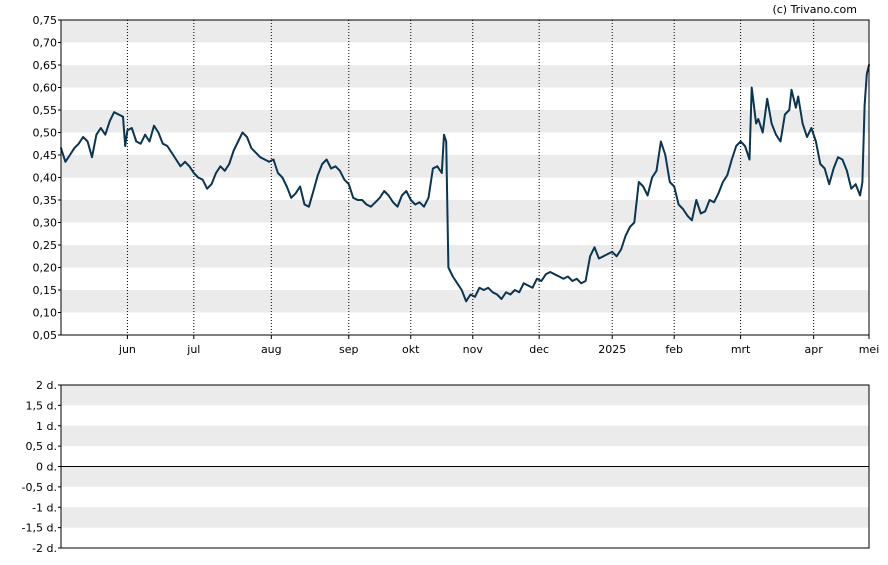 This screenshot has height=565, width=888. Describe the element at coordinates (44, 507) in the screenshot. I see `y-tick-label: -1 d.` at that location.